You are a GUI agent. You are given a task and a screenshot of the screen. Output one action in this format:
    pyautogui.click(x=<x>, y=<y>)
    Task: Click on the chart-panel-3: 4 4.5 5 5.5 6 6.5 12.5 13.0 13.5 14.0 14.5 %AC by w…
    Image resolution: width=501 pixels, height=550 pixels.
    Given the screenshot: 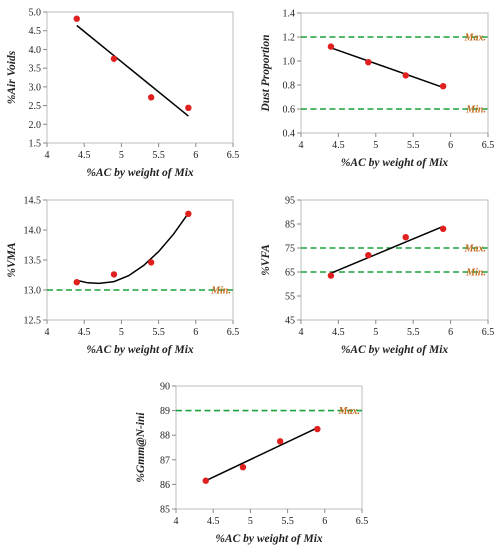 What is the action you would take?
    pyautogui.click(x=122, y=276)
    